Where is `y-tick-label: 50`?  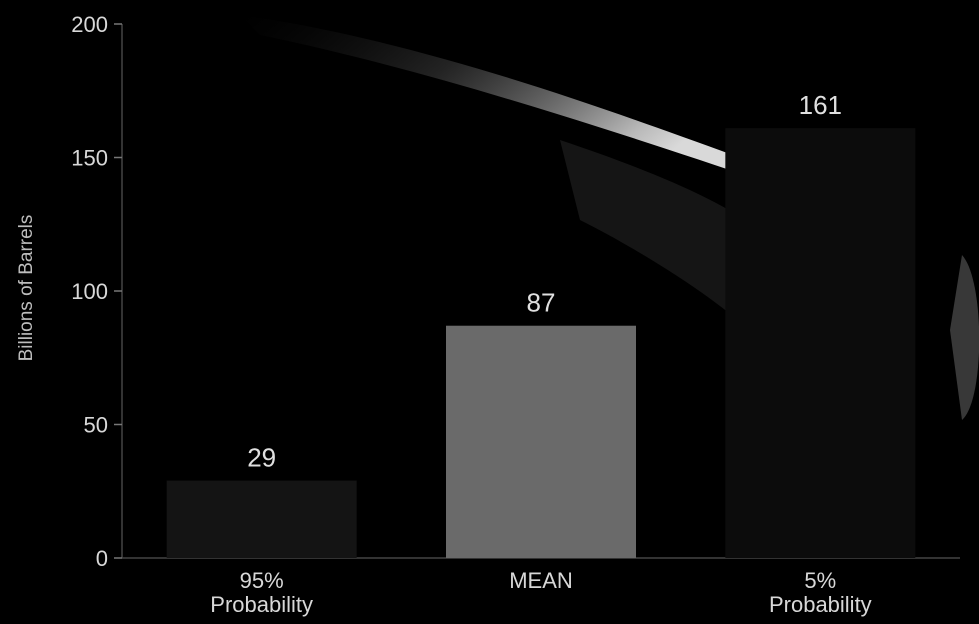
y-tick-label: 50 is located at coordinates (96, 425).